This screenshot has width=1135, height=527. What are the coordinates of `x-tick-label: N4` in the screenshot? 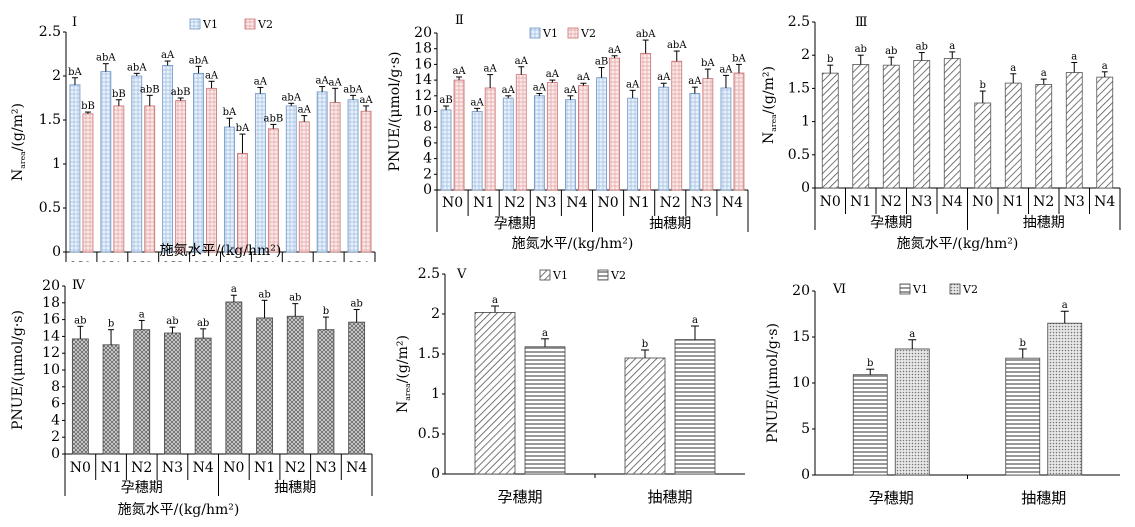 It's located at (356, 468).